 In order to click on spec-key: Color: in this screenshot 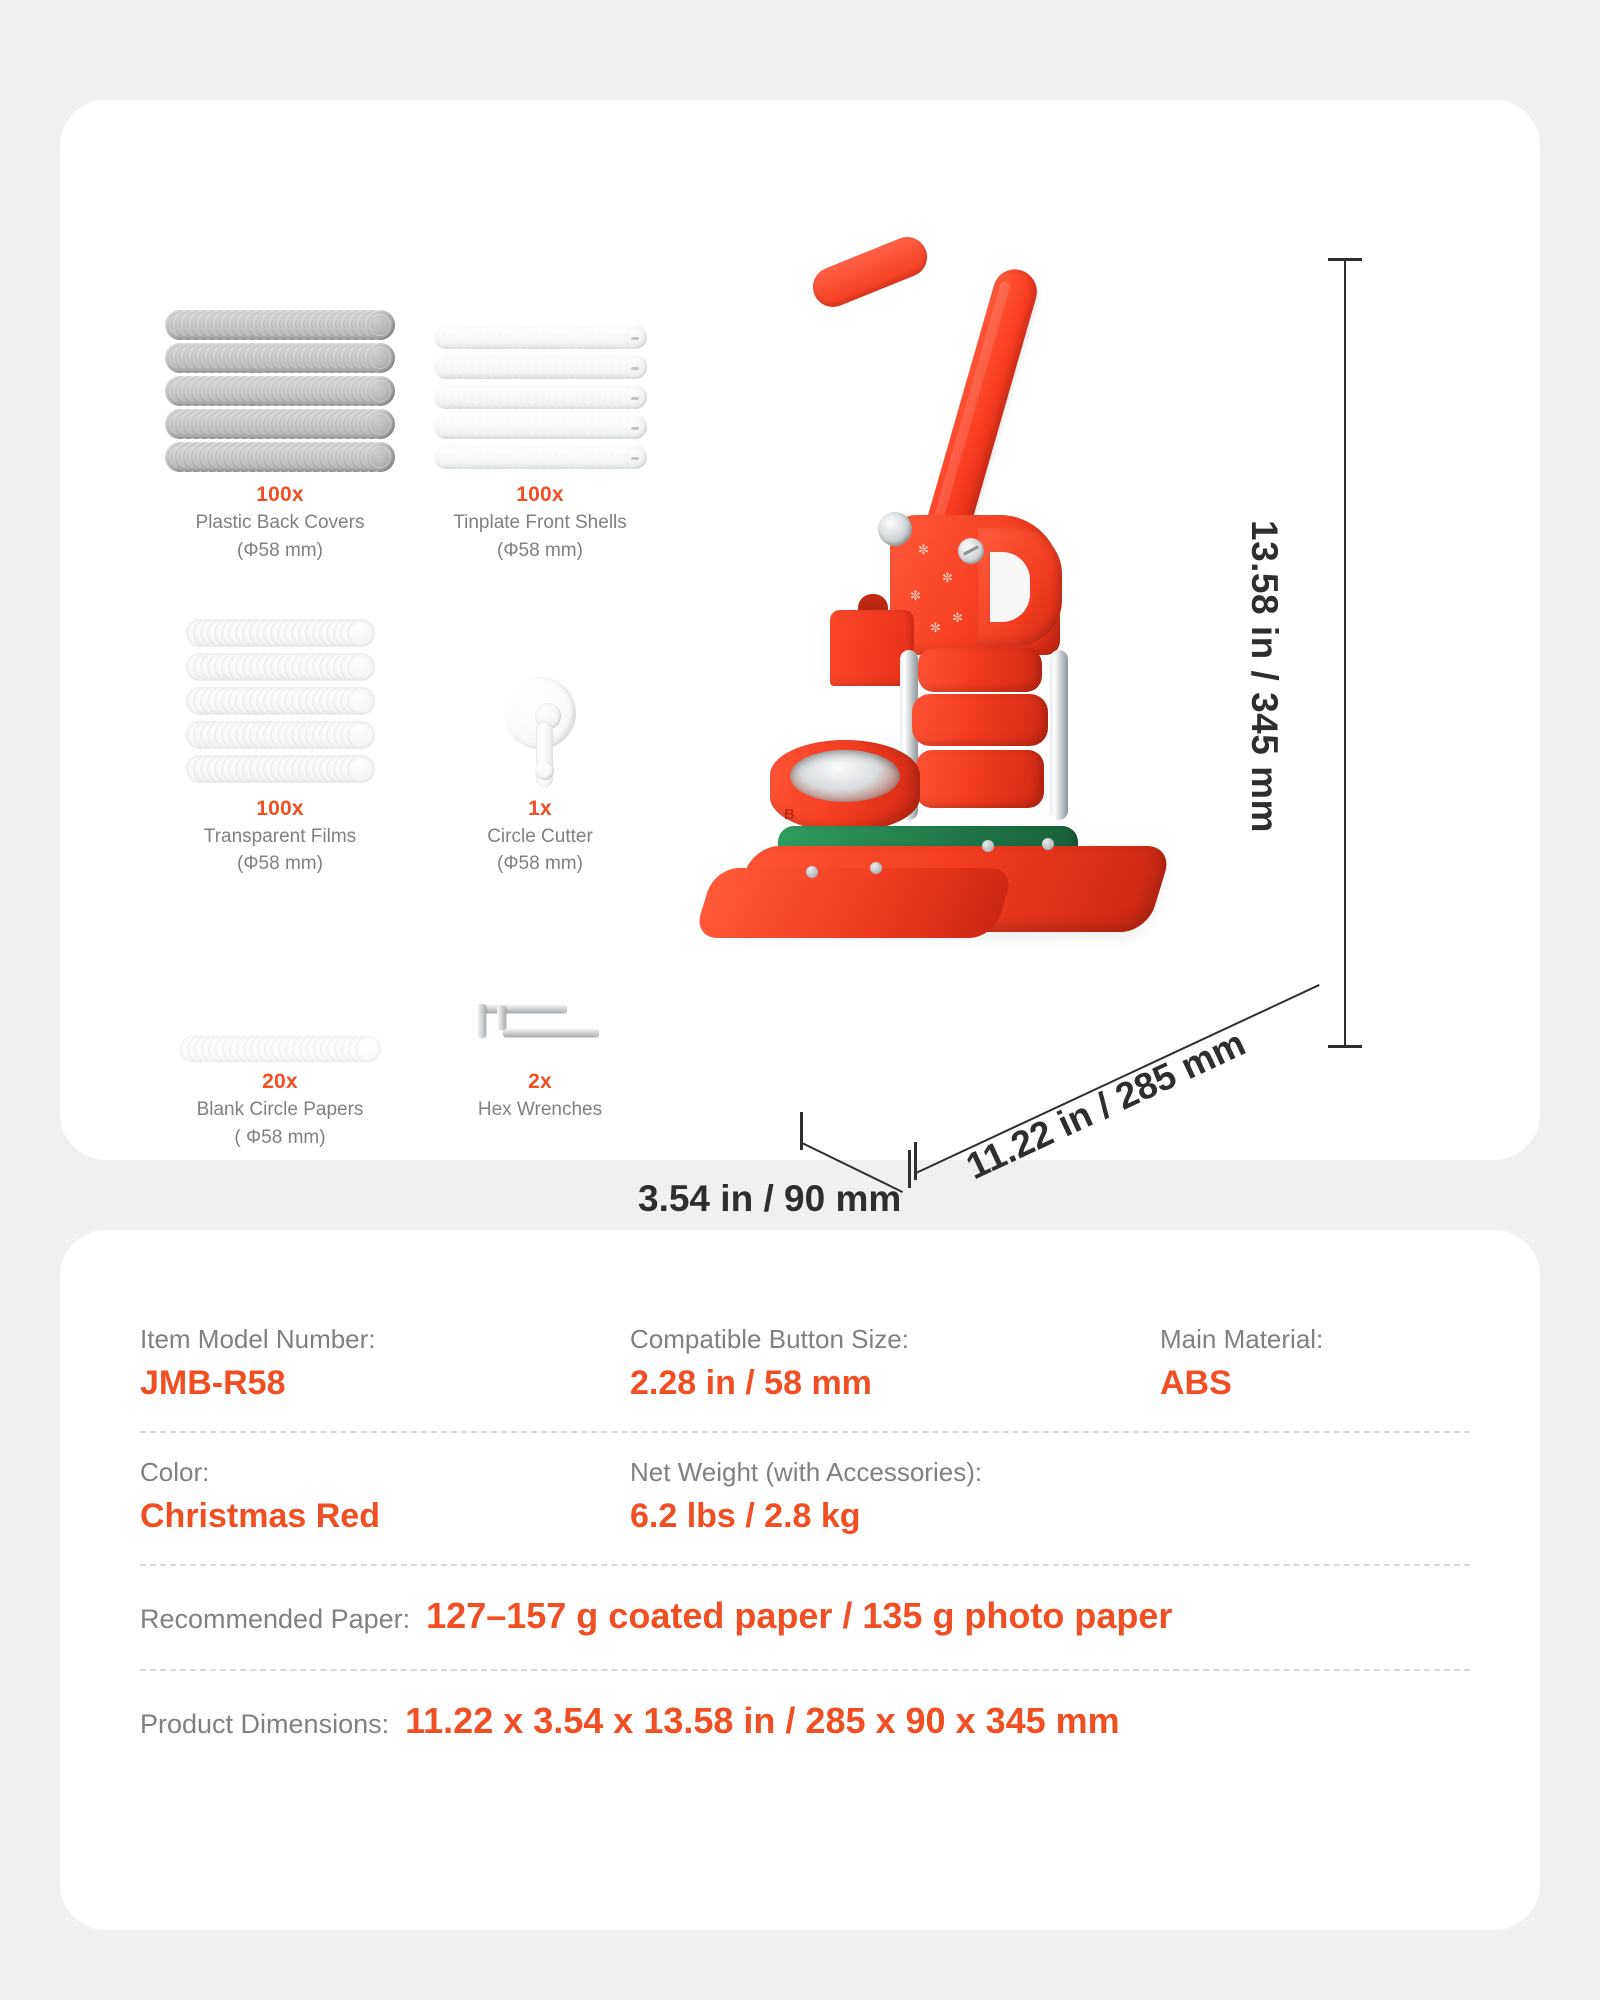, I will do `click(175, 1471)`.